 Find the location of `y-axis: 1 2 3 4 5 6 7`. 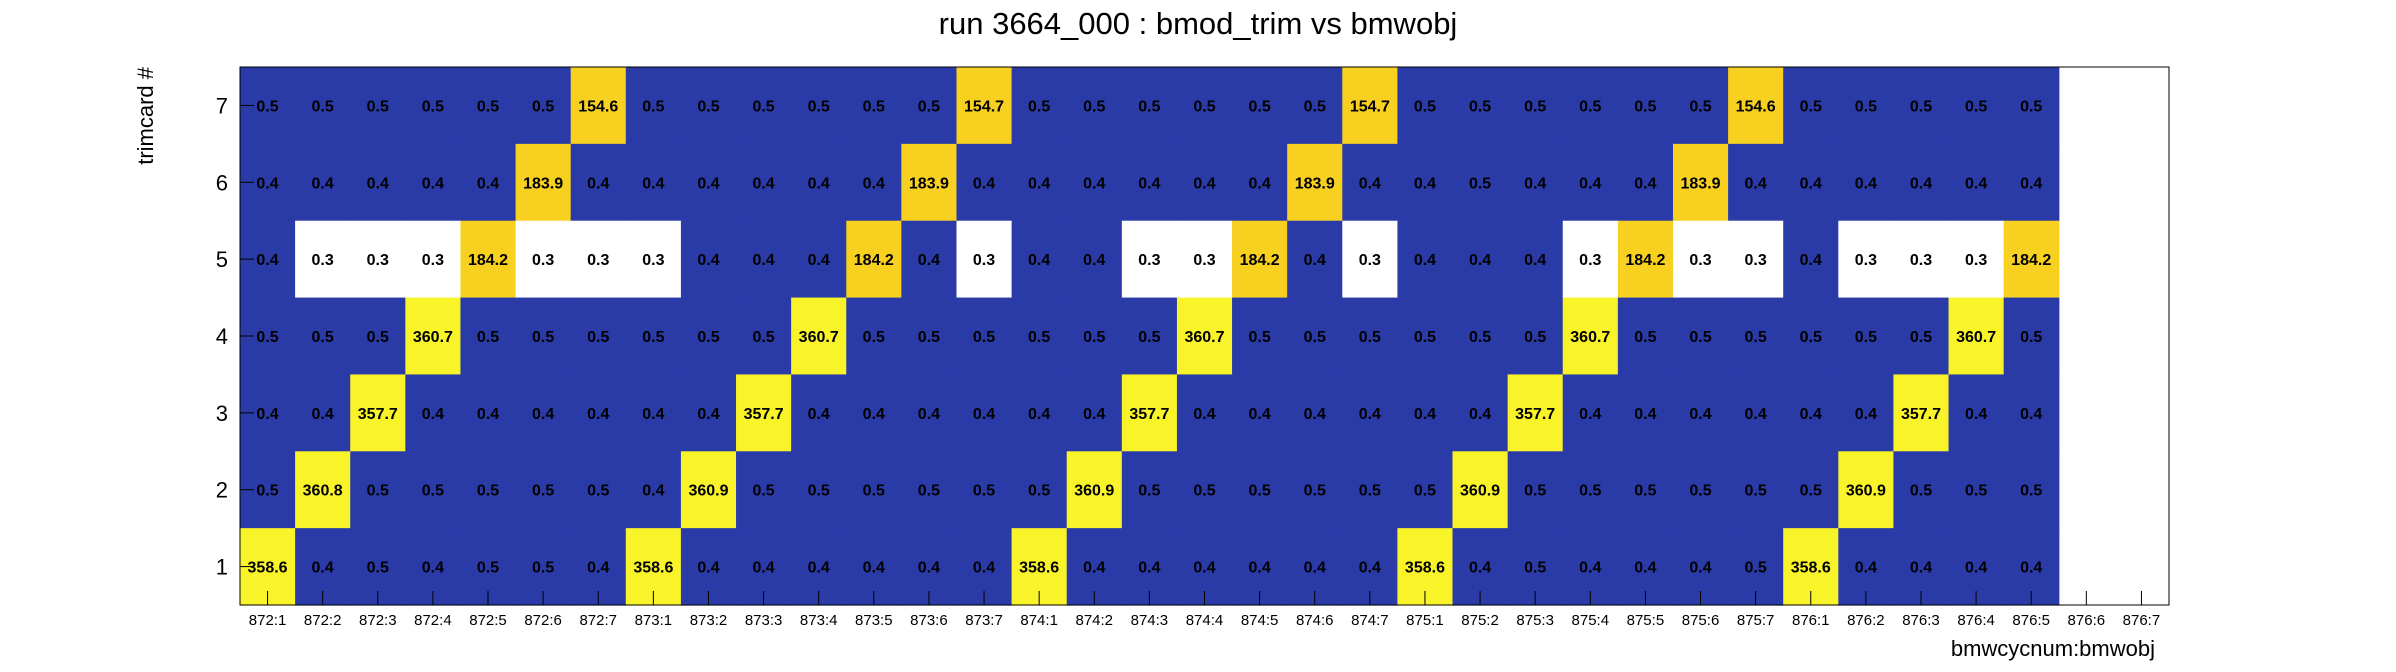

y-axis: 1 2 3 4 5 6 7 is located at coordinates (235, 336).